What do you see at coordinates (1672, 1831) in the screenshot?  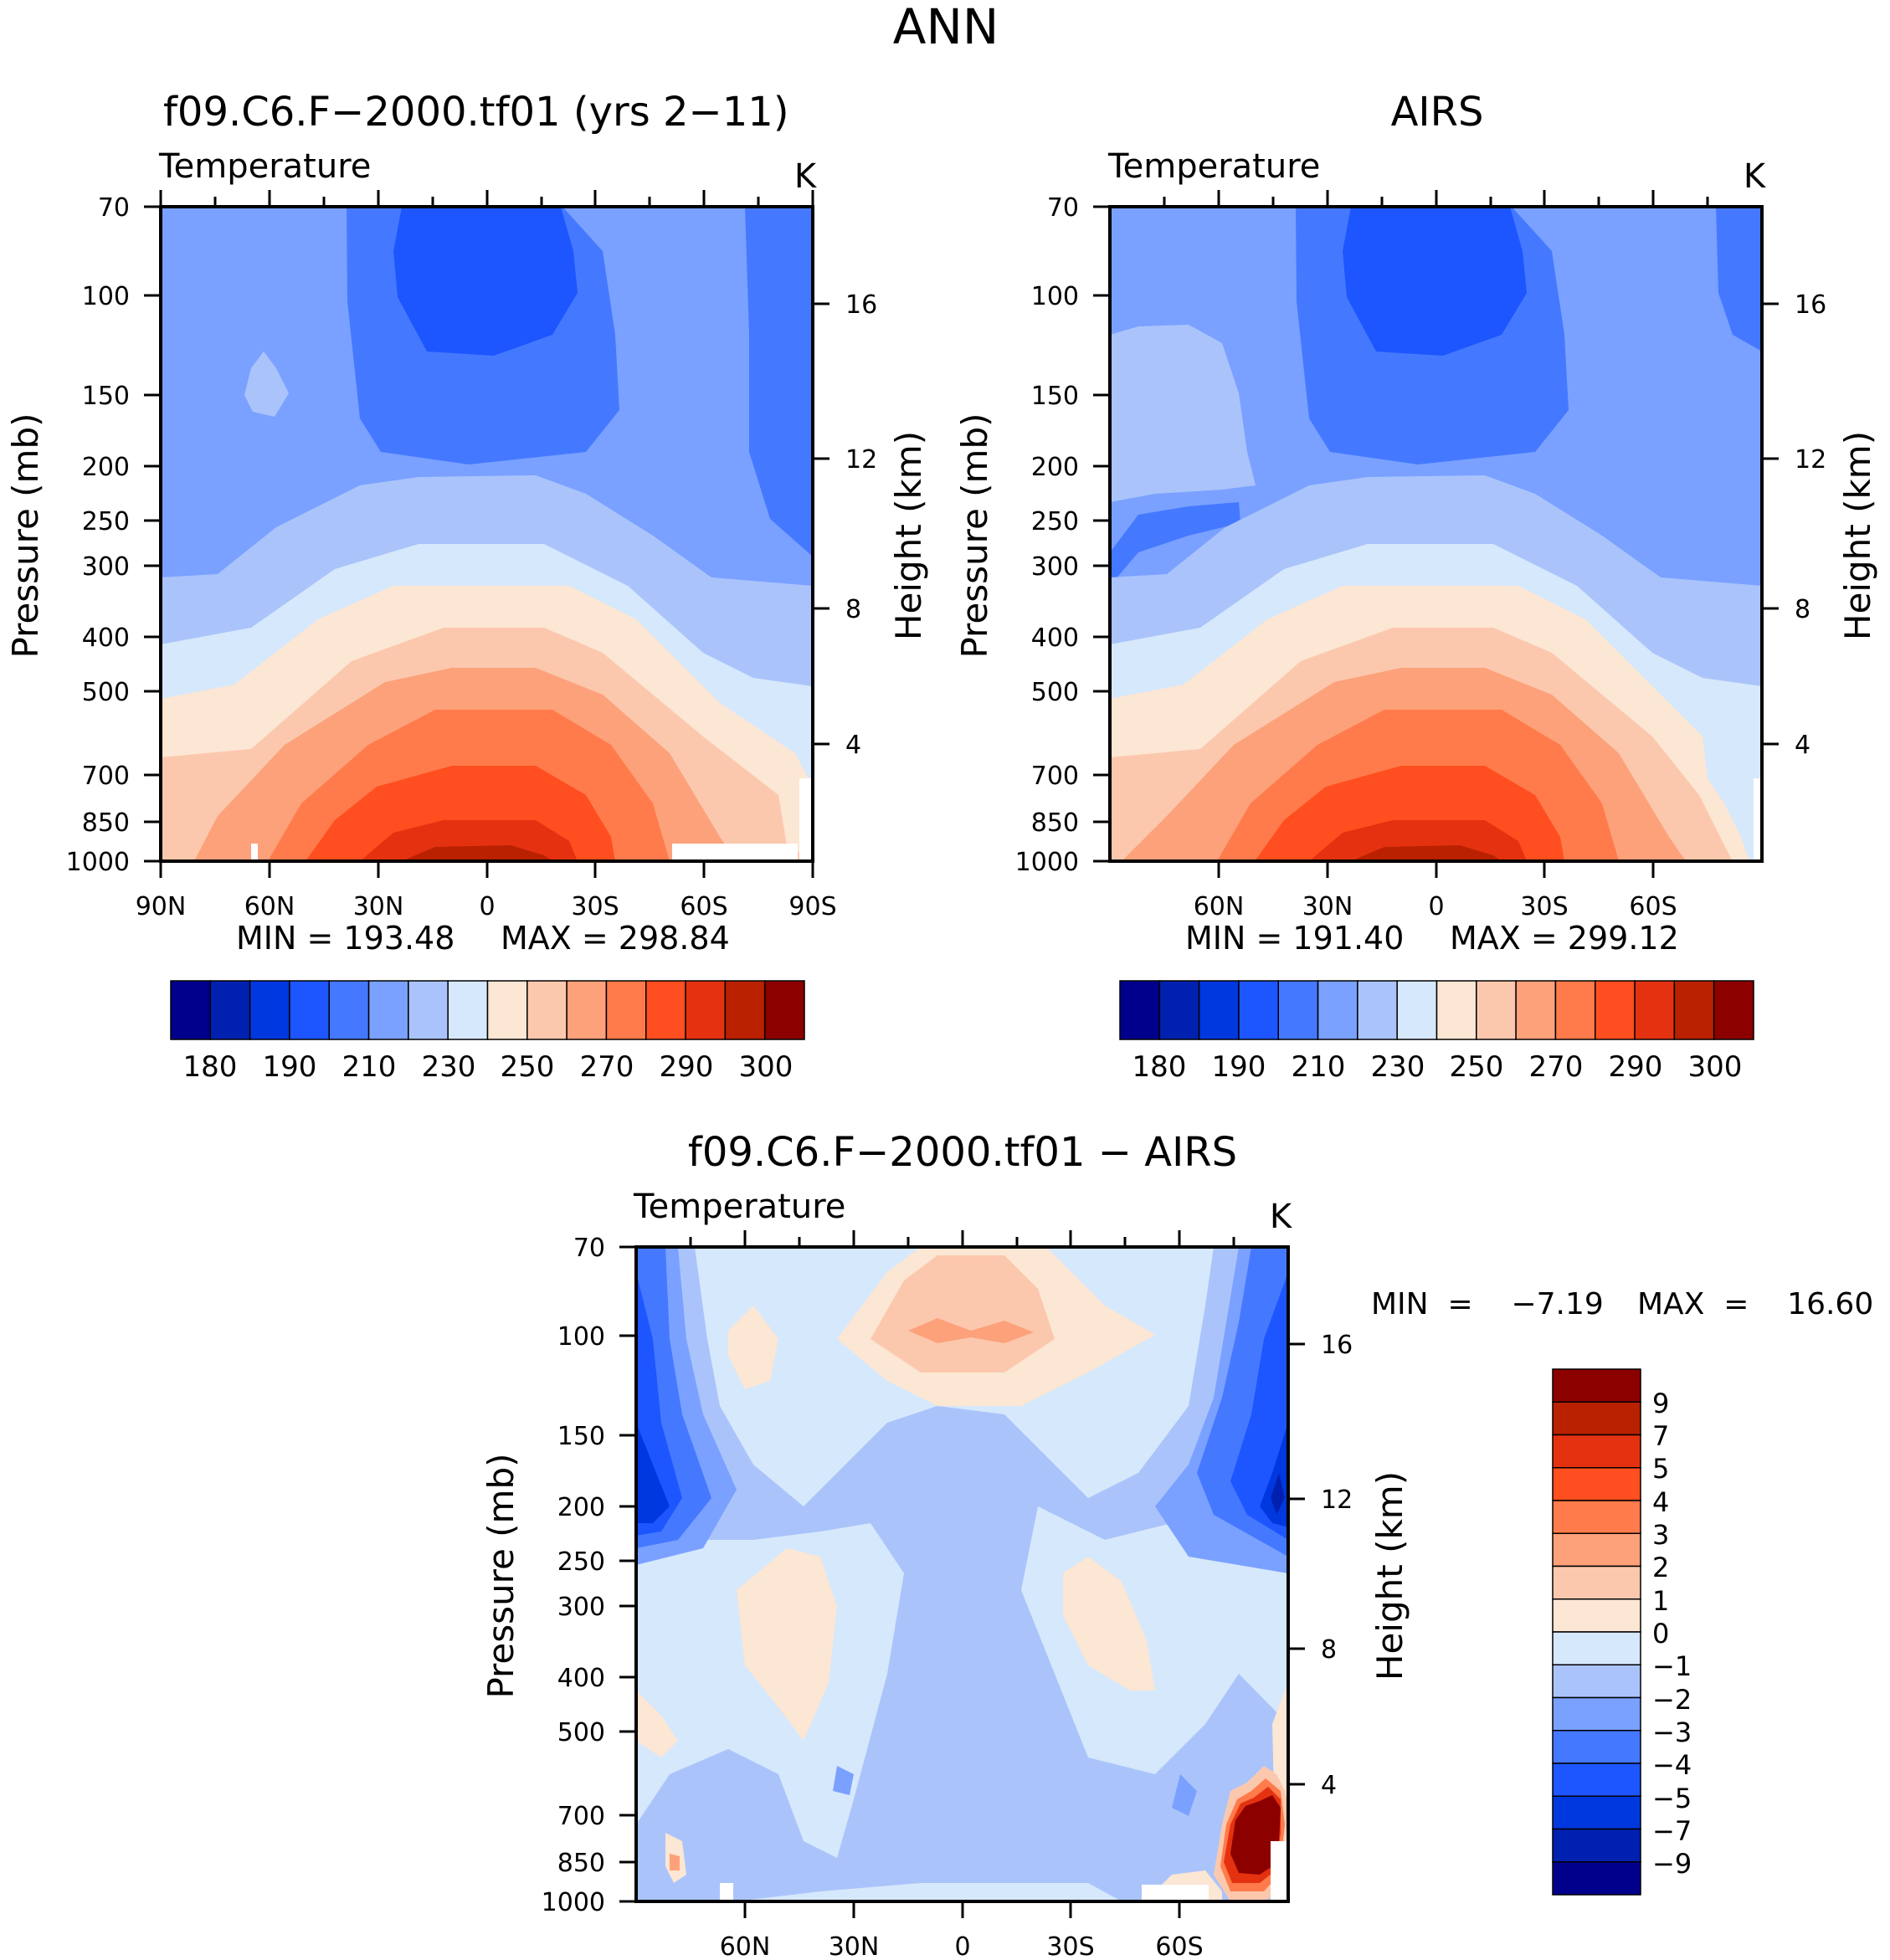 I see `colorbar-label: −7` at bounding box center [1672, 1831].